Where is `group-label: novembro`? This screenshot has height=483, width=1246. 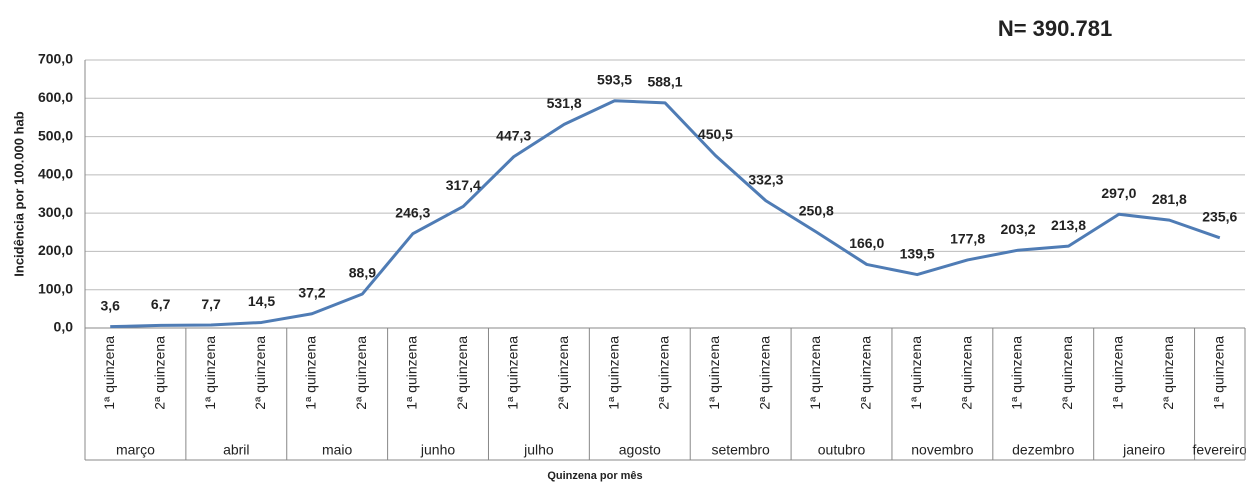
group-label: novembro is located at coordinates (942, 450).